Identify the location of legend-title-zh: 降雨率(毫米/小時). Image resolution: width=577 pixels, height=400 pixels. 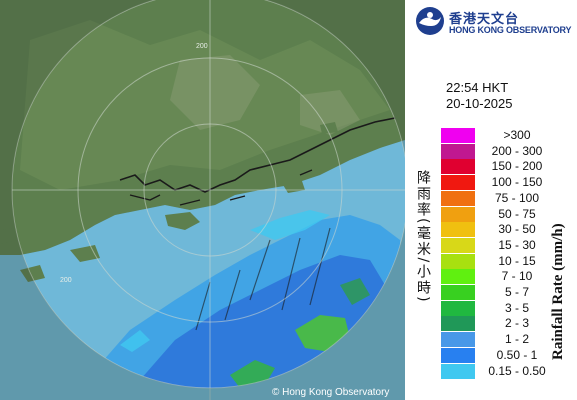
(423, 237).